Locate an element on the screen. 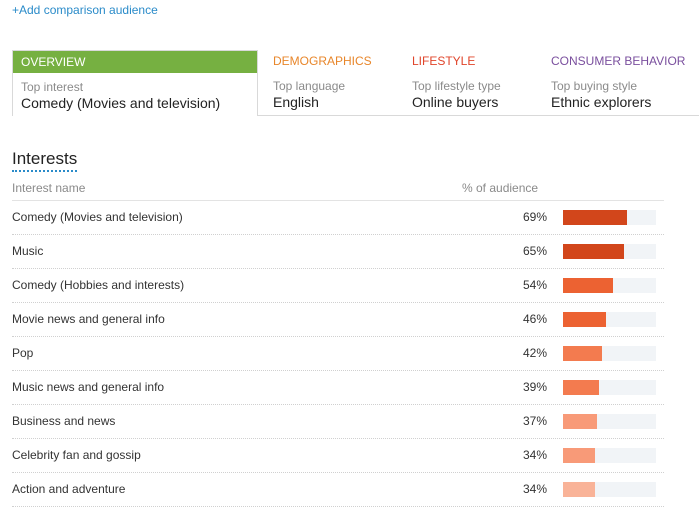 The height and width of the screenshot is (507, 699). tabs-divider is located at coordinates (478, 115).